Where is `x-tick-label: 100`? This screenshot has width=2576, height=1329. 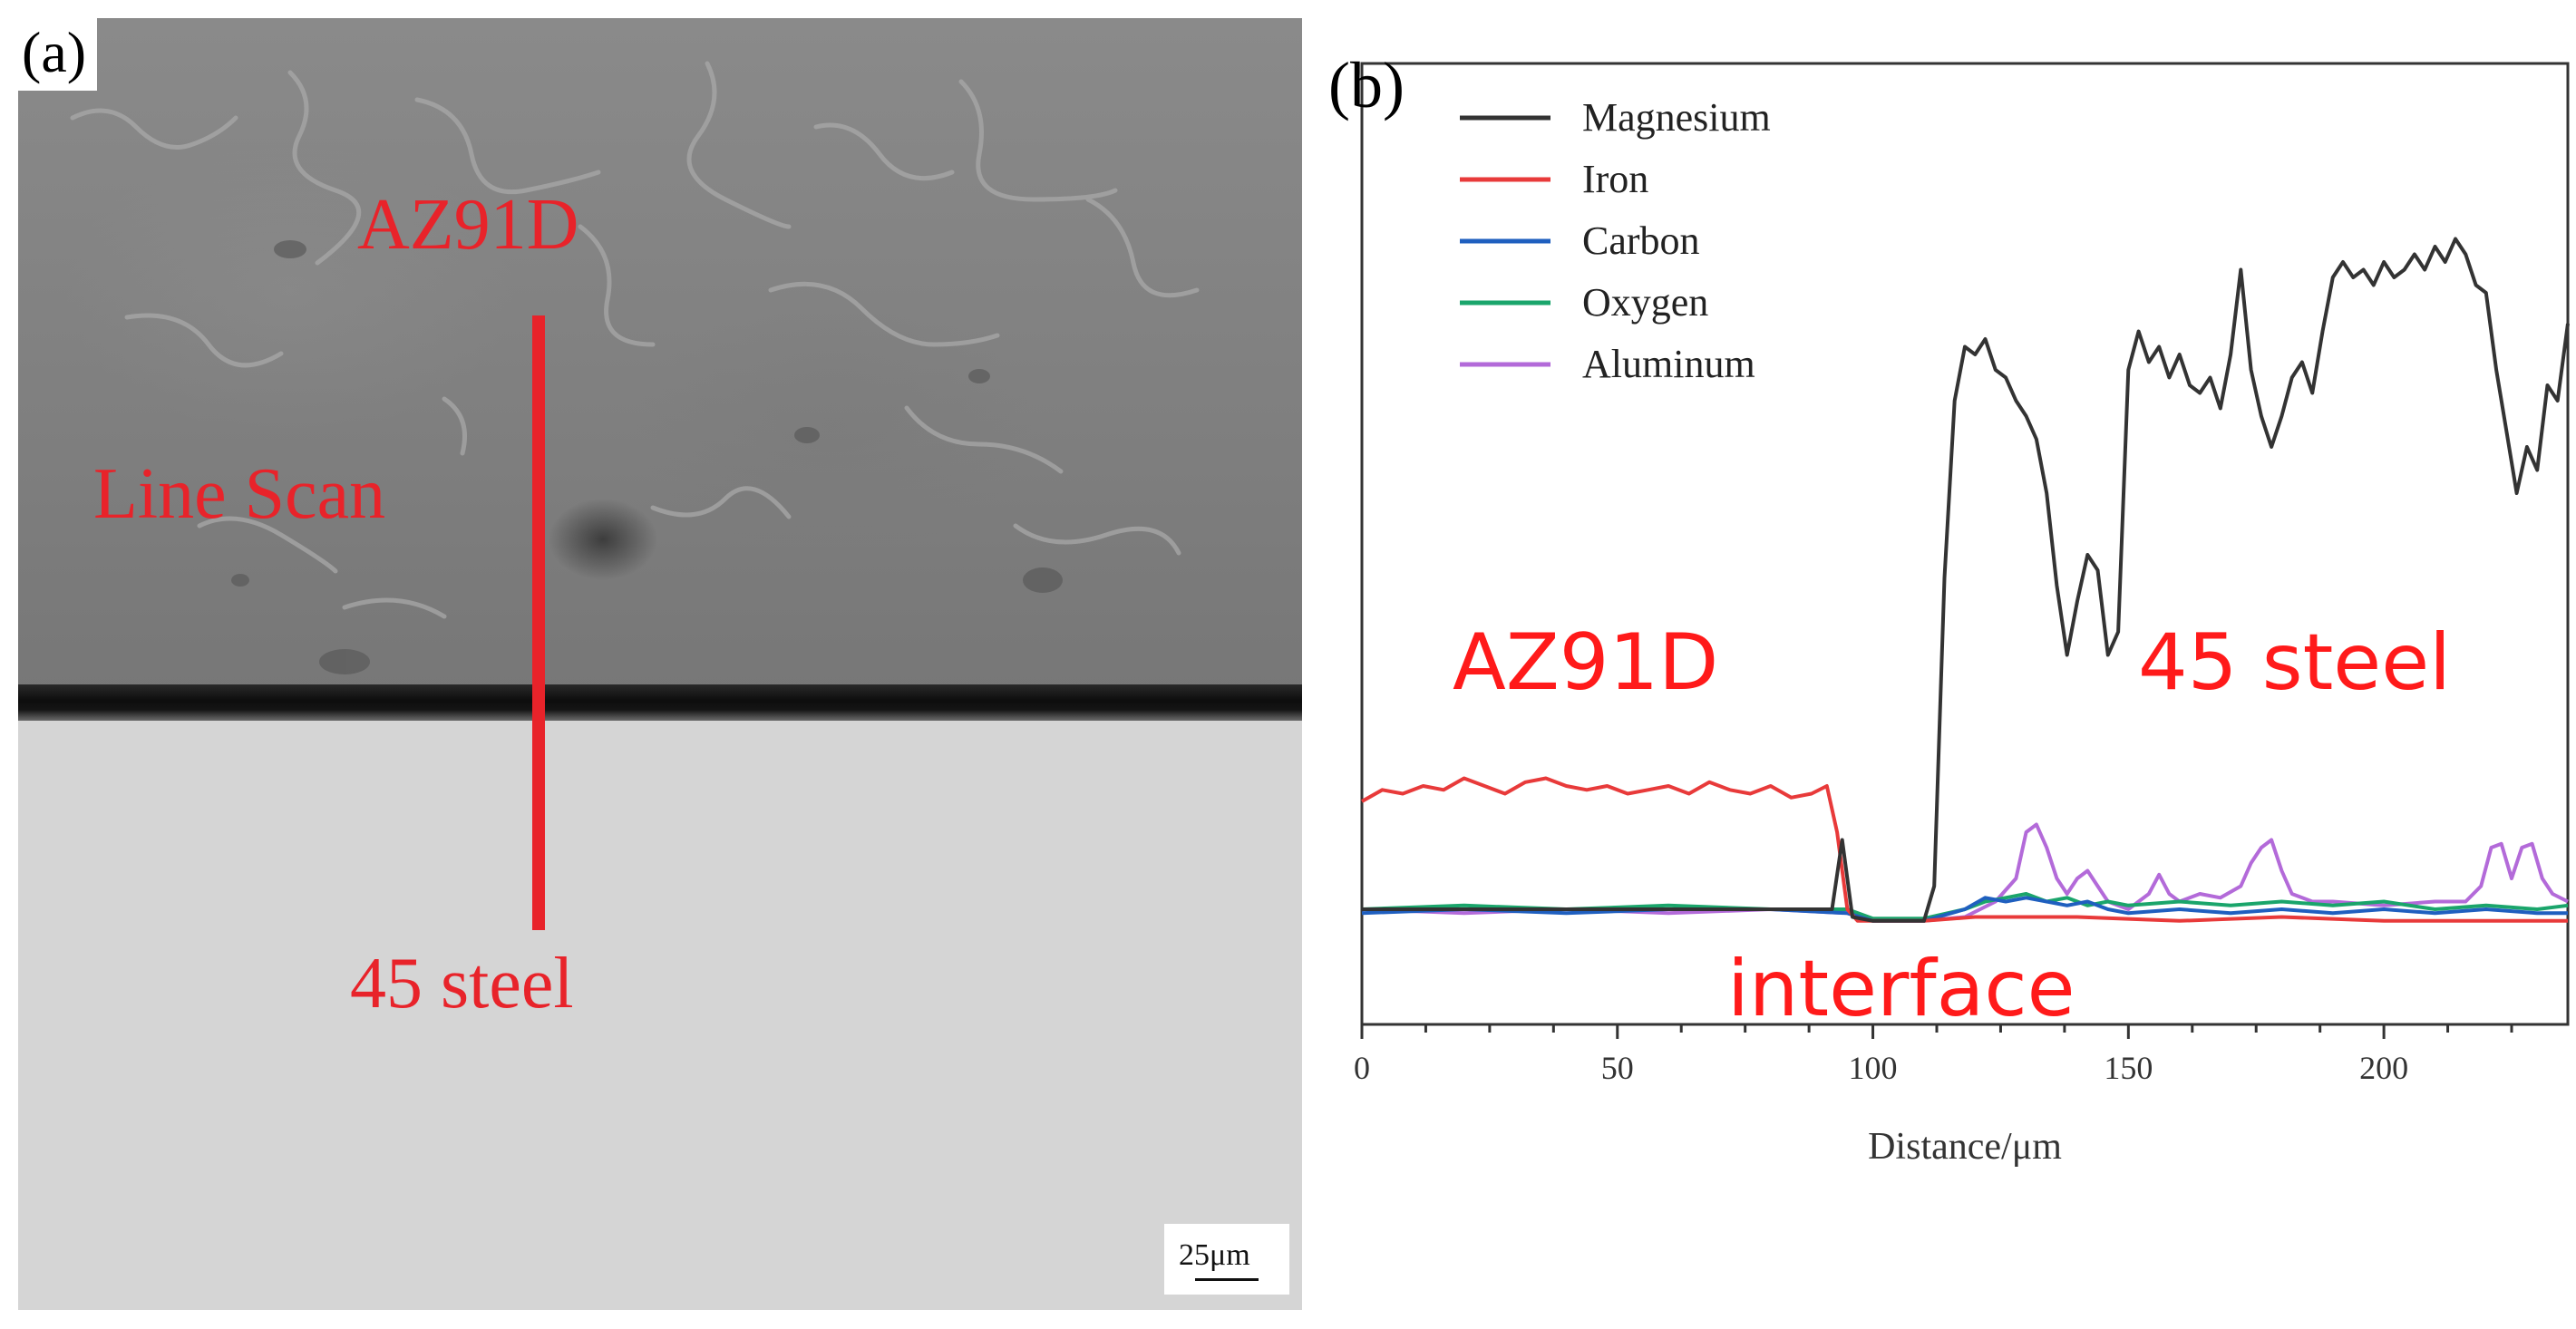
x-tick-label: 100 is located at coordinates (1873, 1068).